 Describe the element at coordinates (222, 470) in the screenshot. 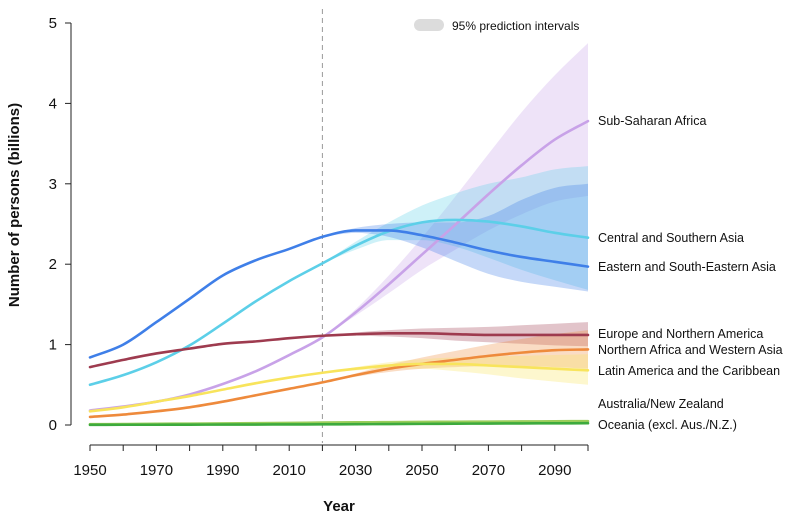

I see `x-tick-label: 1990` at that location.